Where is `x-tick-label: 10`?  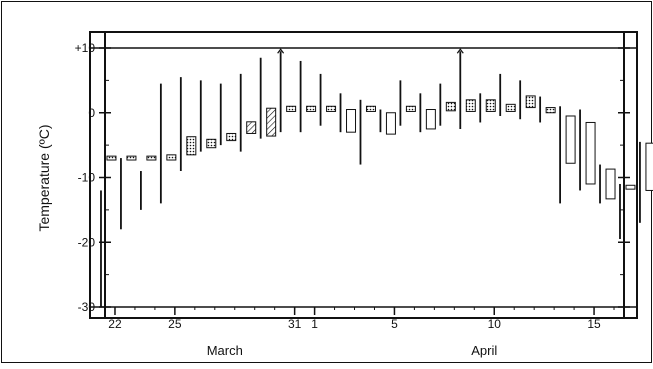
x-tick-label: 10 is located at coordinates (495, 324).